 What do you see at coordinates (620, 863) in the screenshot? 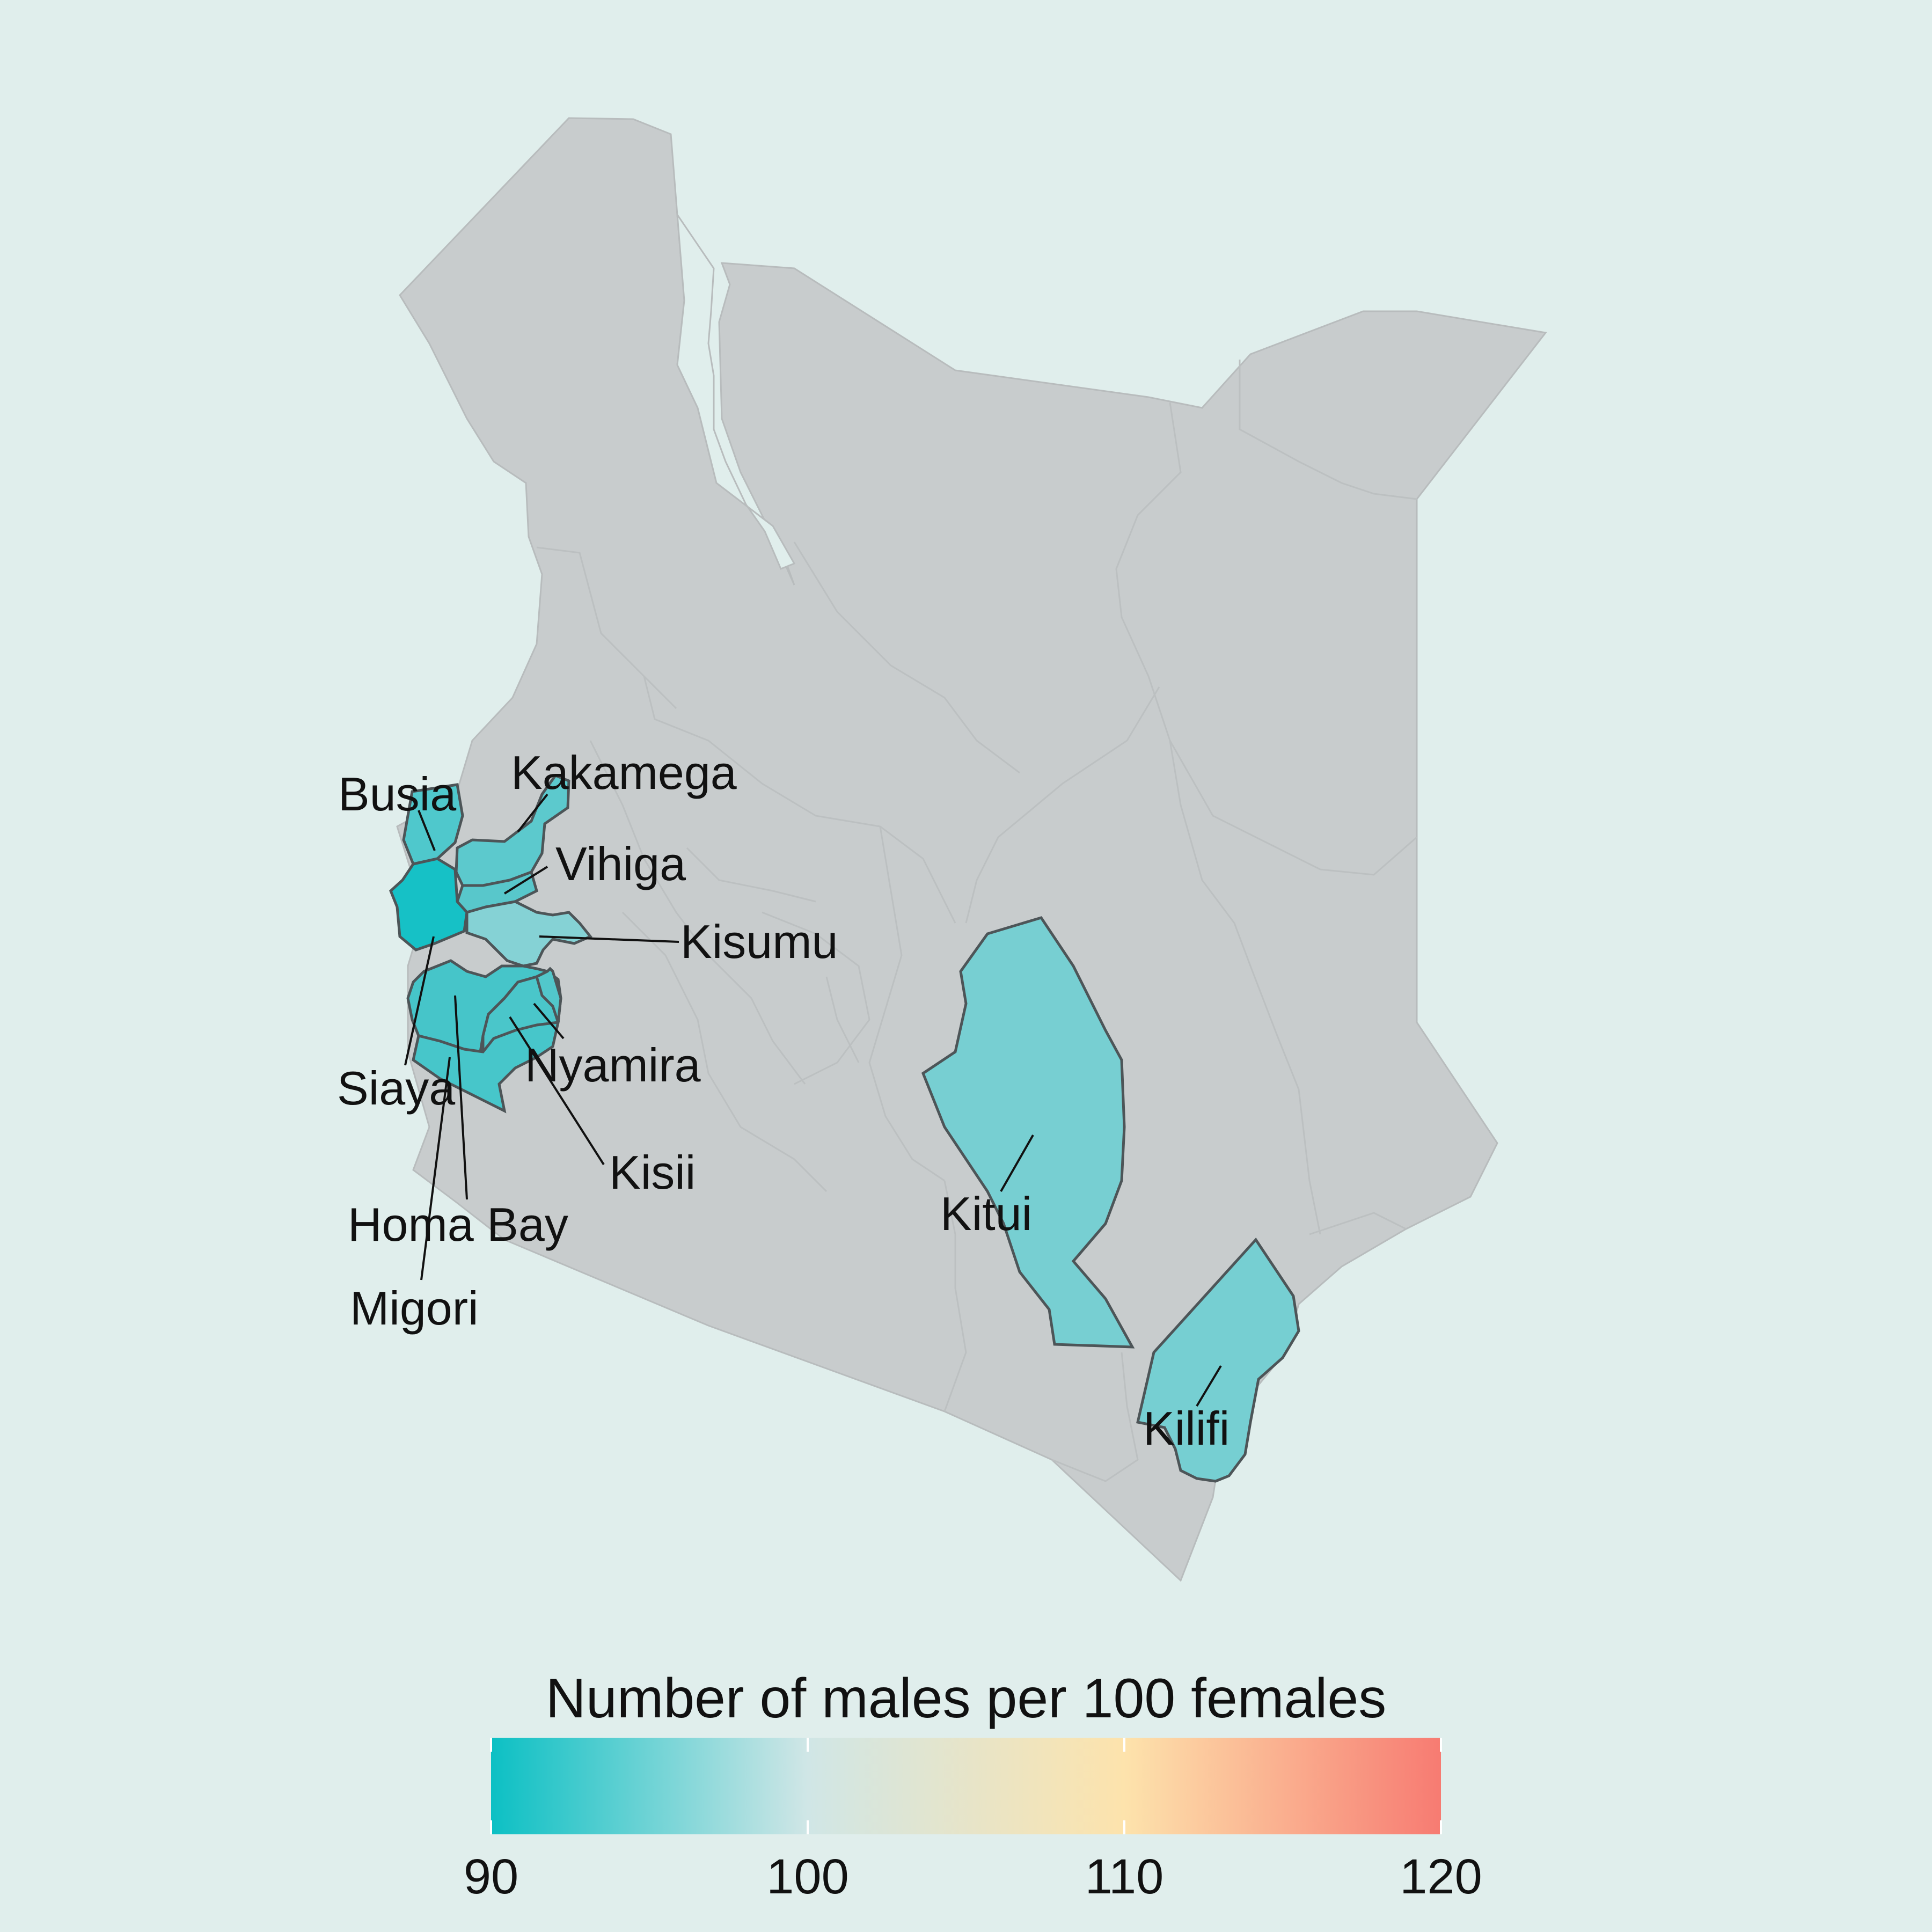
I see `label-vihiga: Vihiga` at bounding box center [620, 863].